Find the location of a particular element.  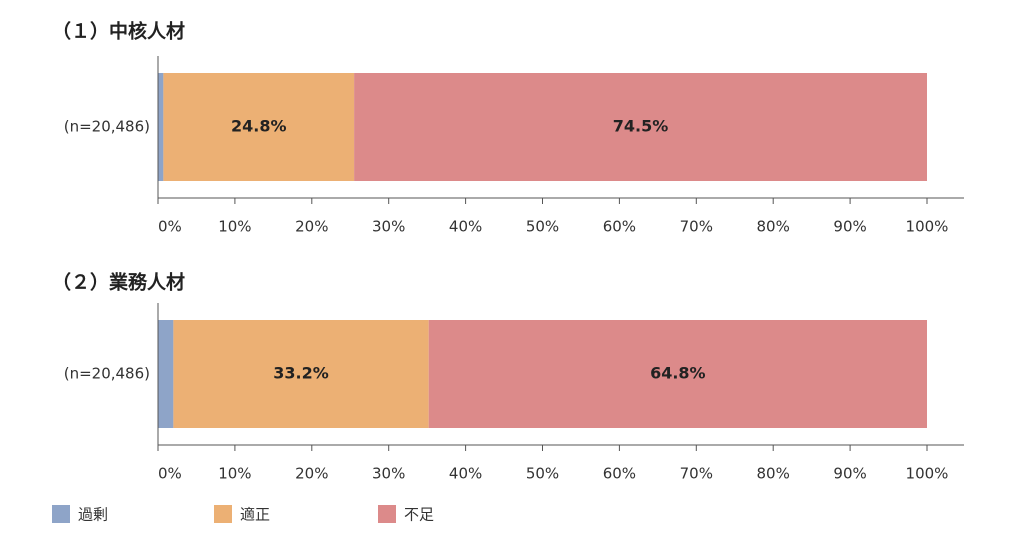

legend-label: 適正 is located at coordinates (255, 515).